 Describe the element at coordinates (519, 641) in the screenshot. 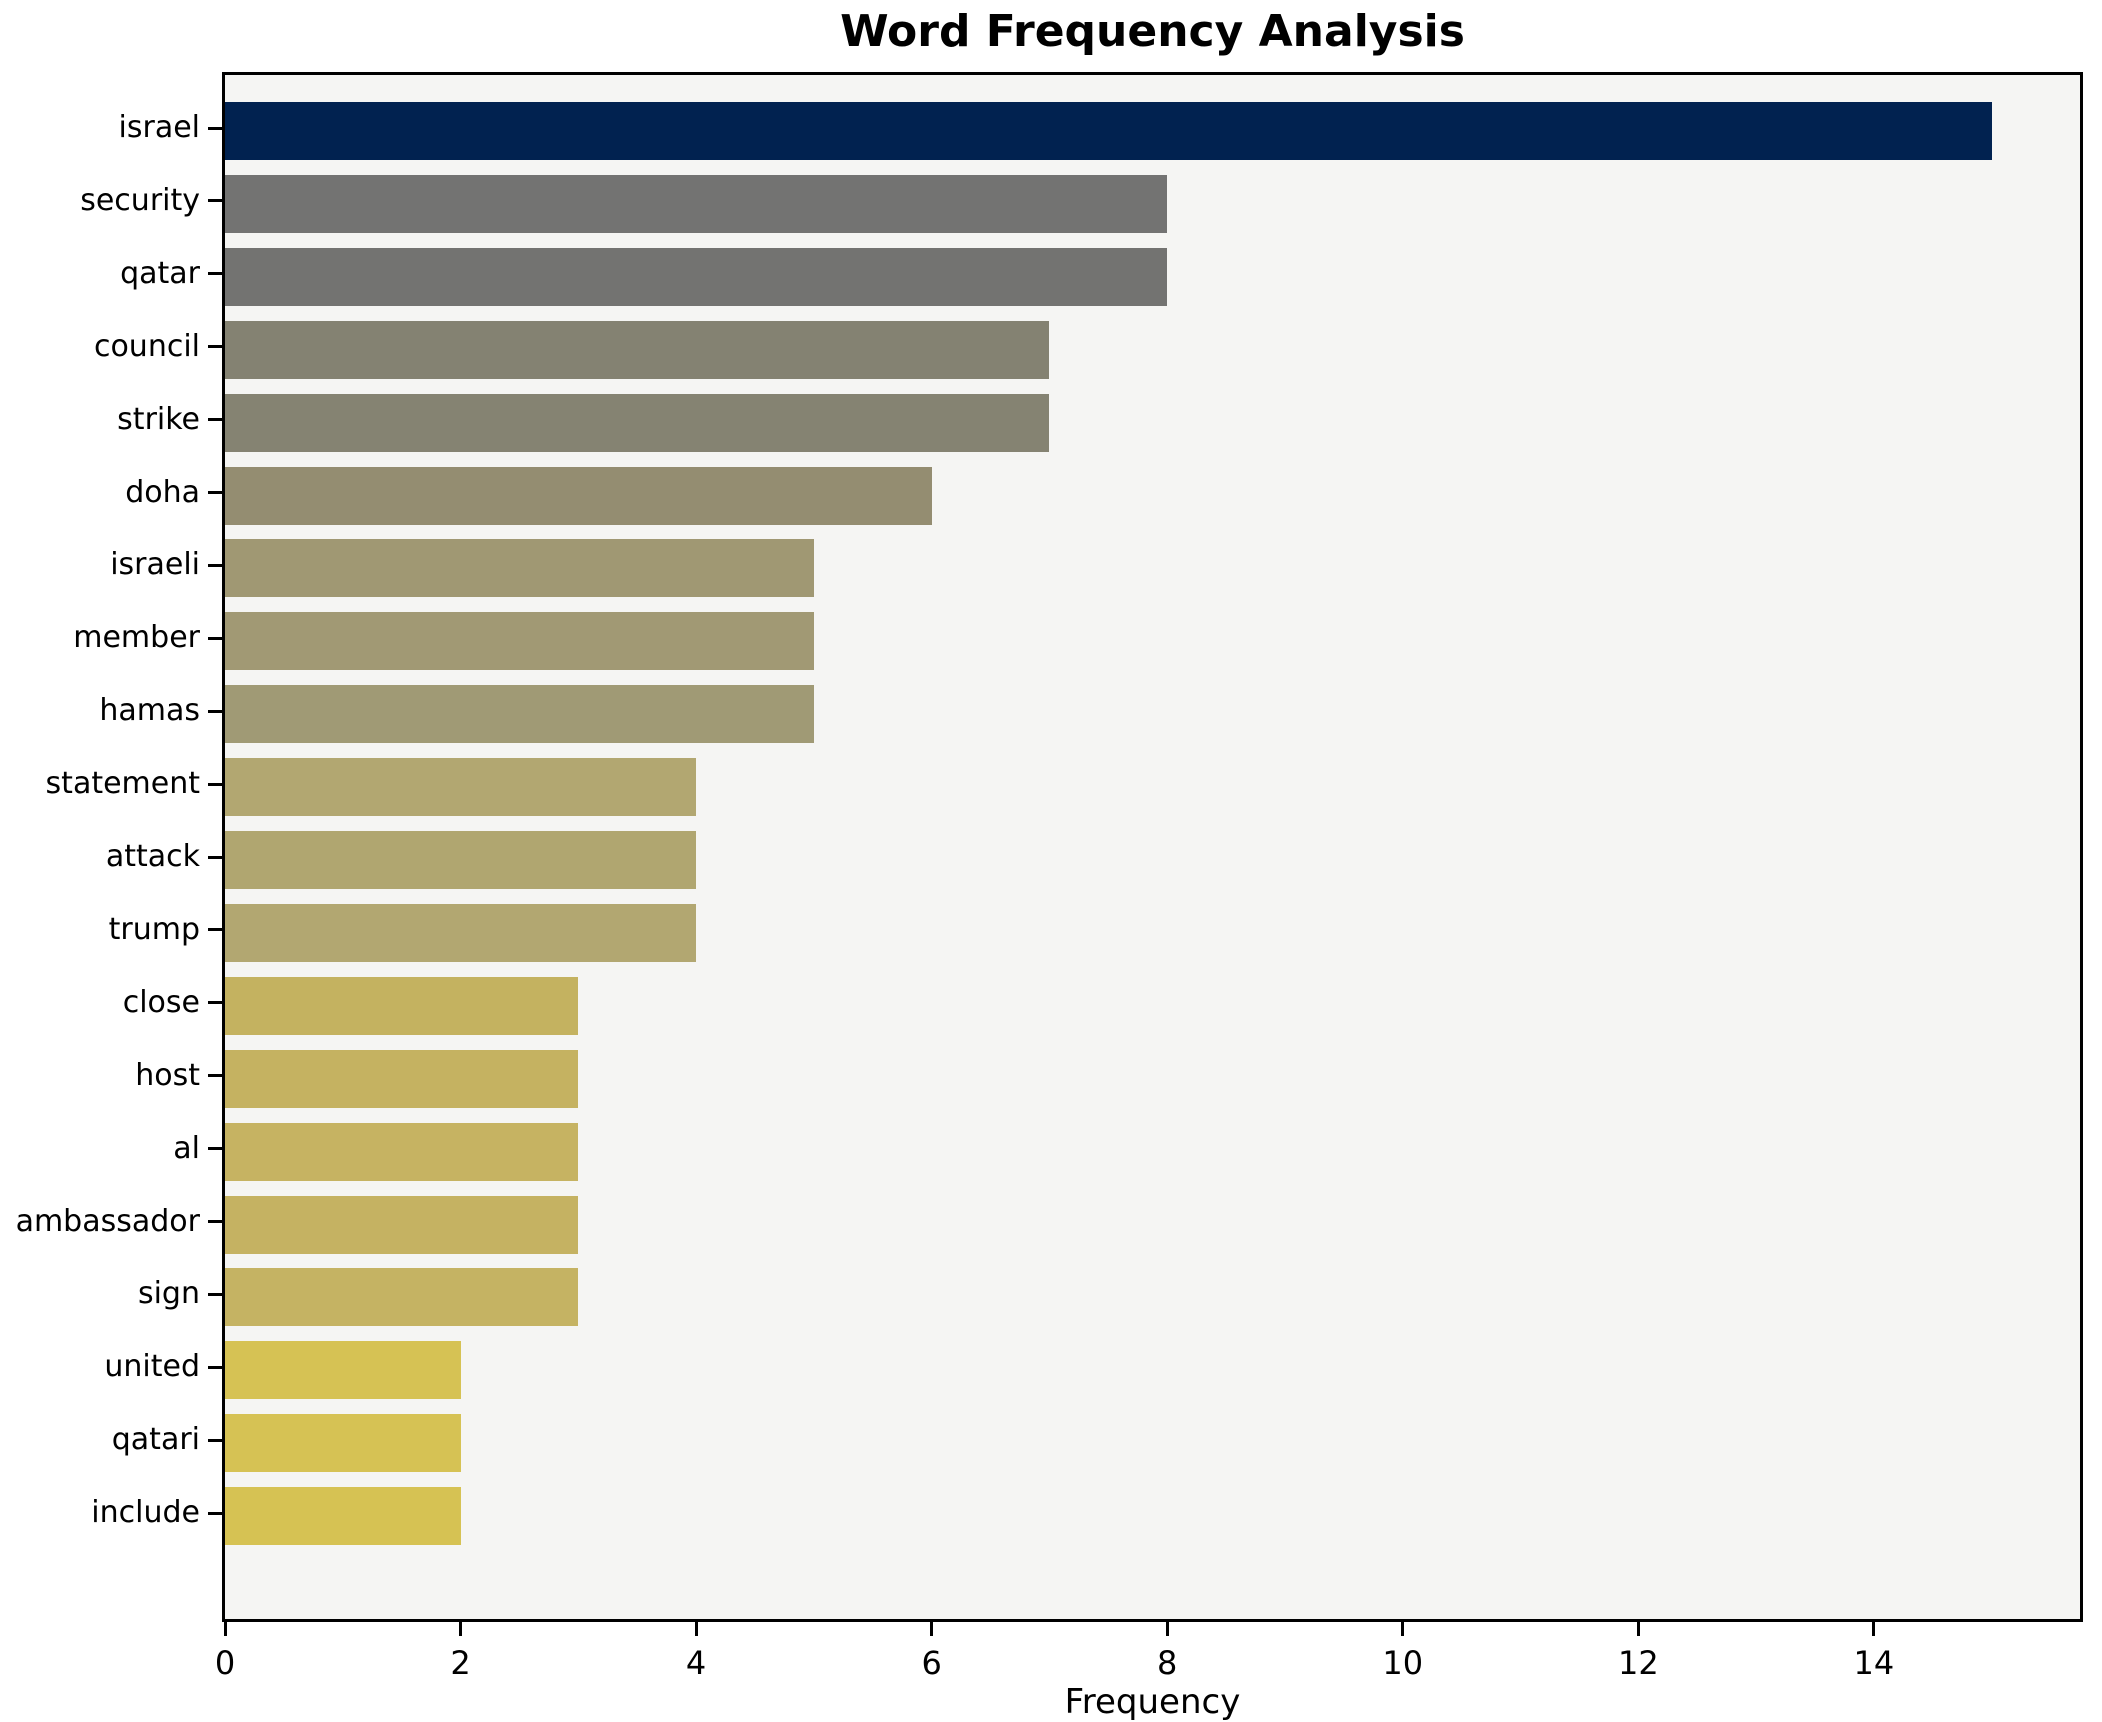

I see `bar-member` at that location.